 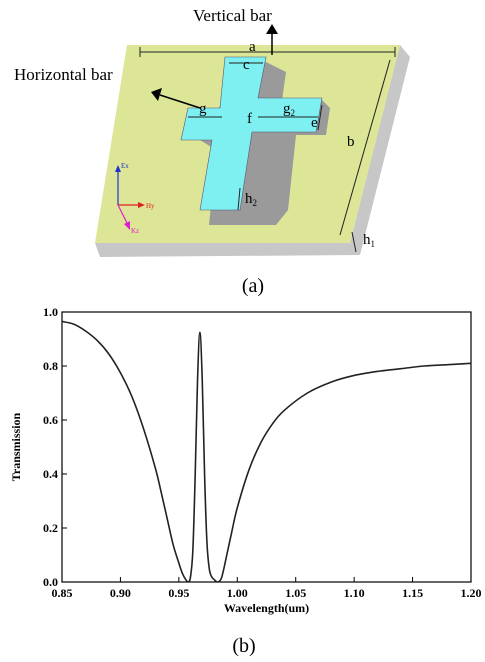 What do you see at coordinates (252, 47) in the screenshot?
I see `dim-a-label: a` at bounding box center [252, 47].